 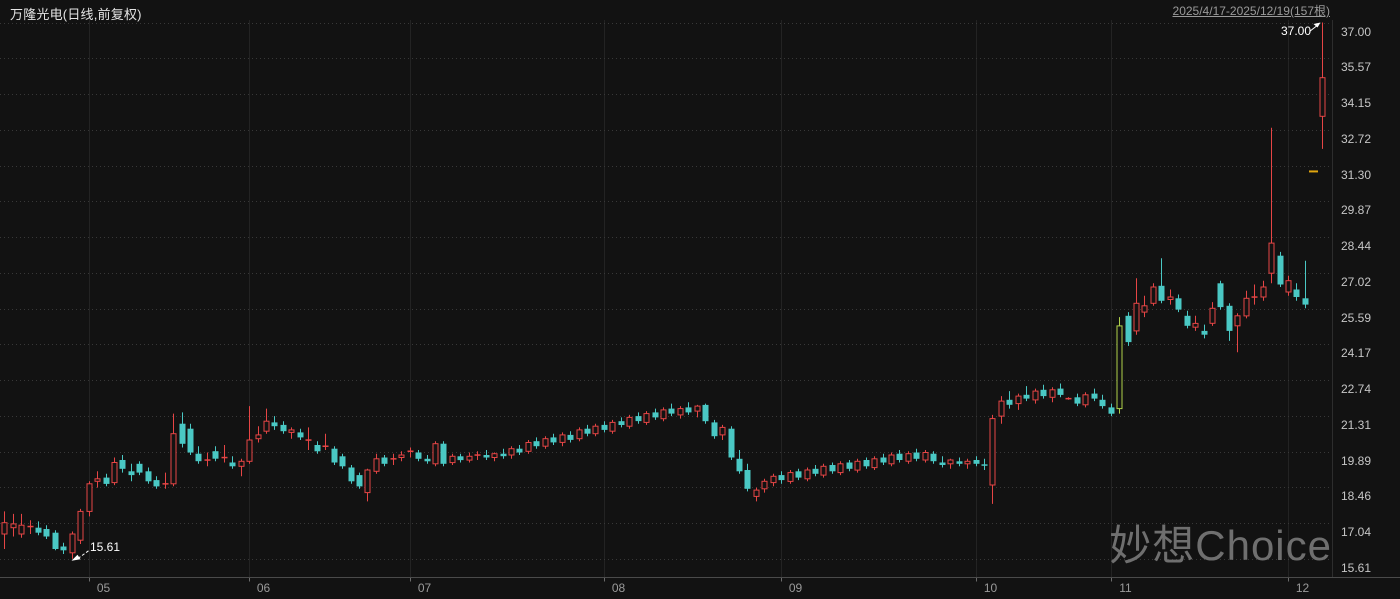 What do you see at coordinates (1220, 545) in the screenshot?
I see `watermark-logo: 妙想Choice` at bounding box center [1220, 545].